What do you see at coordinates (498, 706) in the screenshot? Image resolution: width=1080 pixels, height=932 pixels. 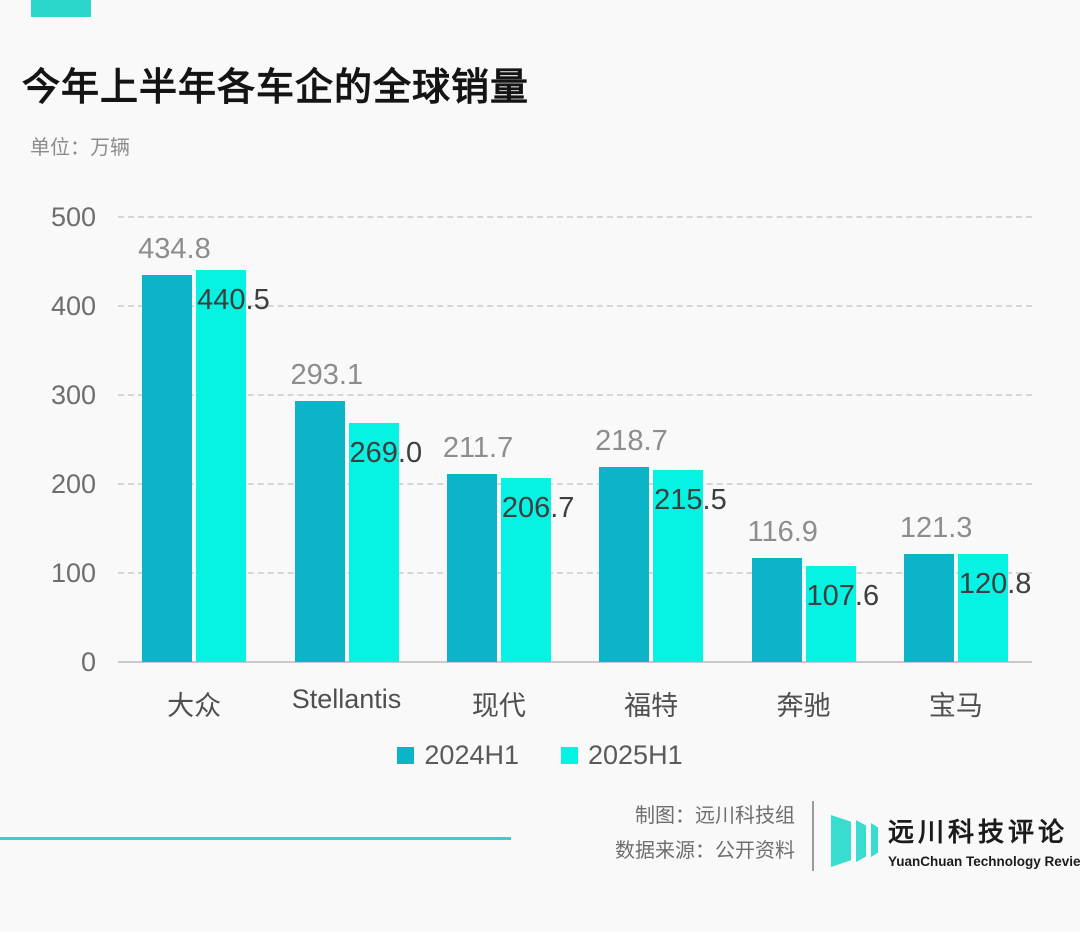 I see `category-label: 现代` at bounding box center [498, 706].